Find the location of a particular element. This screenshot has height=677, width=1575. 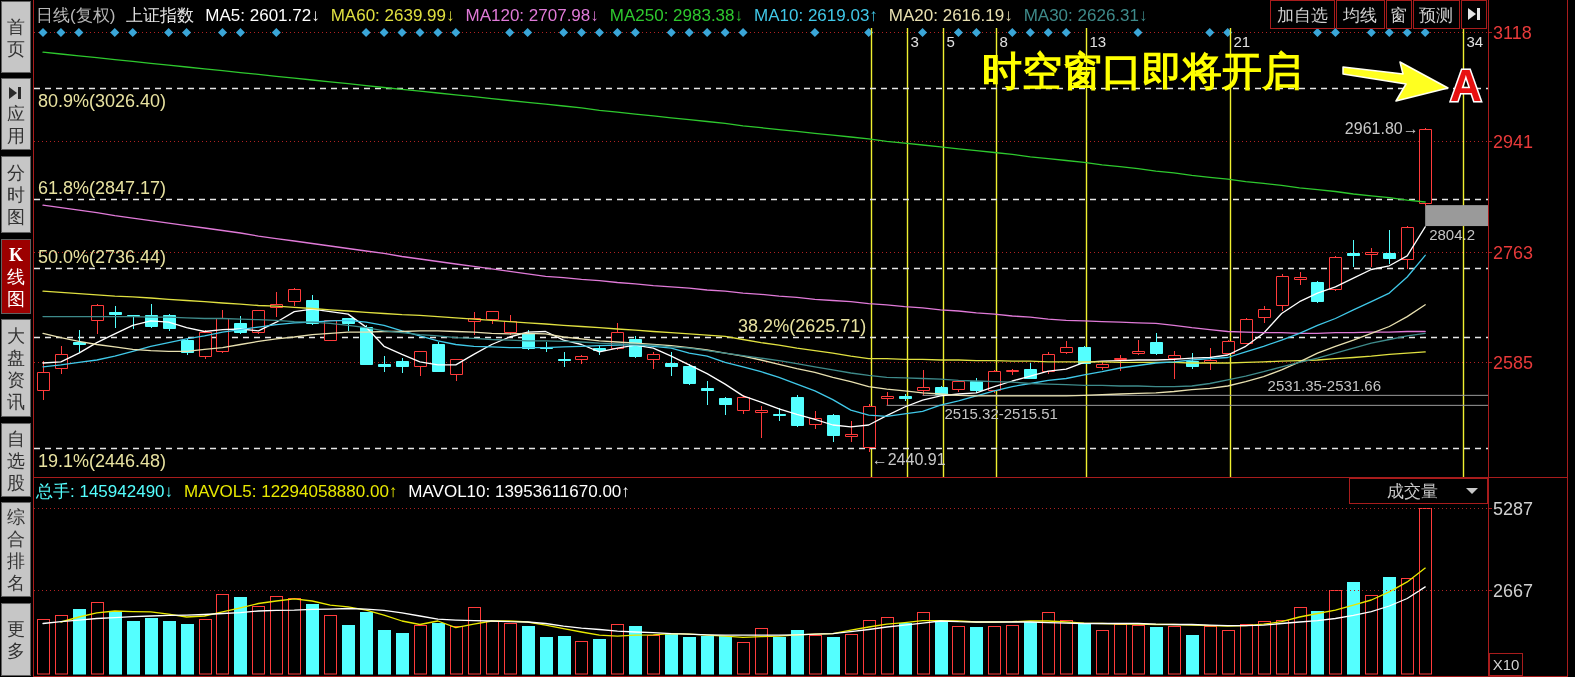

y-tick-label: 2941 is located at coordinates (1513, 141).